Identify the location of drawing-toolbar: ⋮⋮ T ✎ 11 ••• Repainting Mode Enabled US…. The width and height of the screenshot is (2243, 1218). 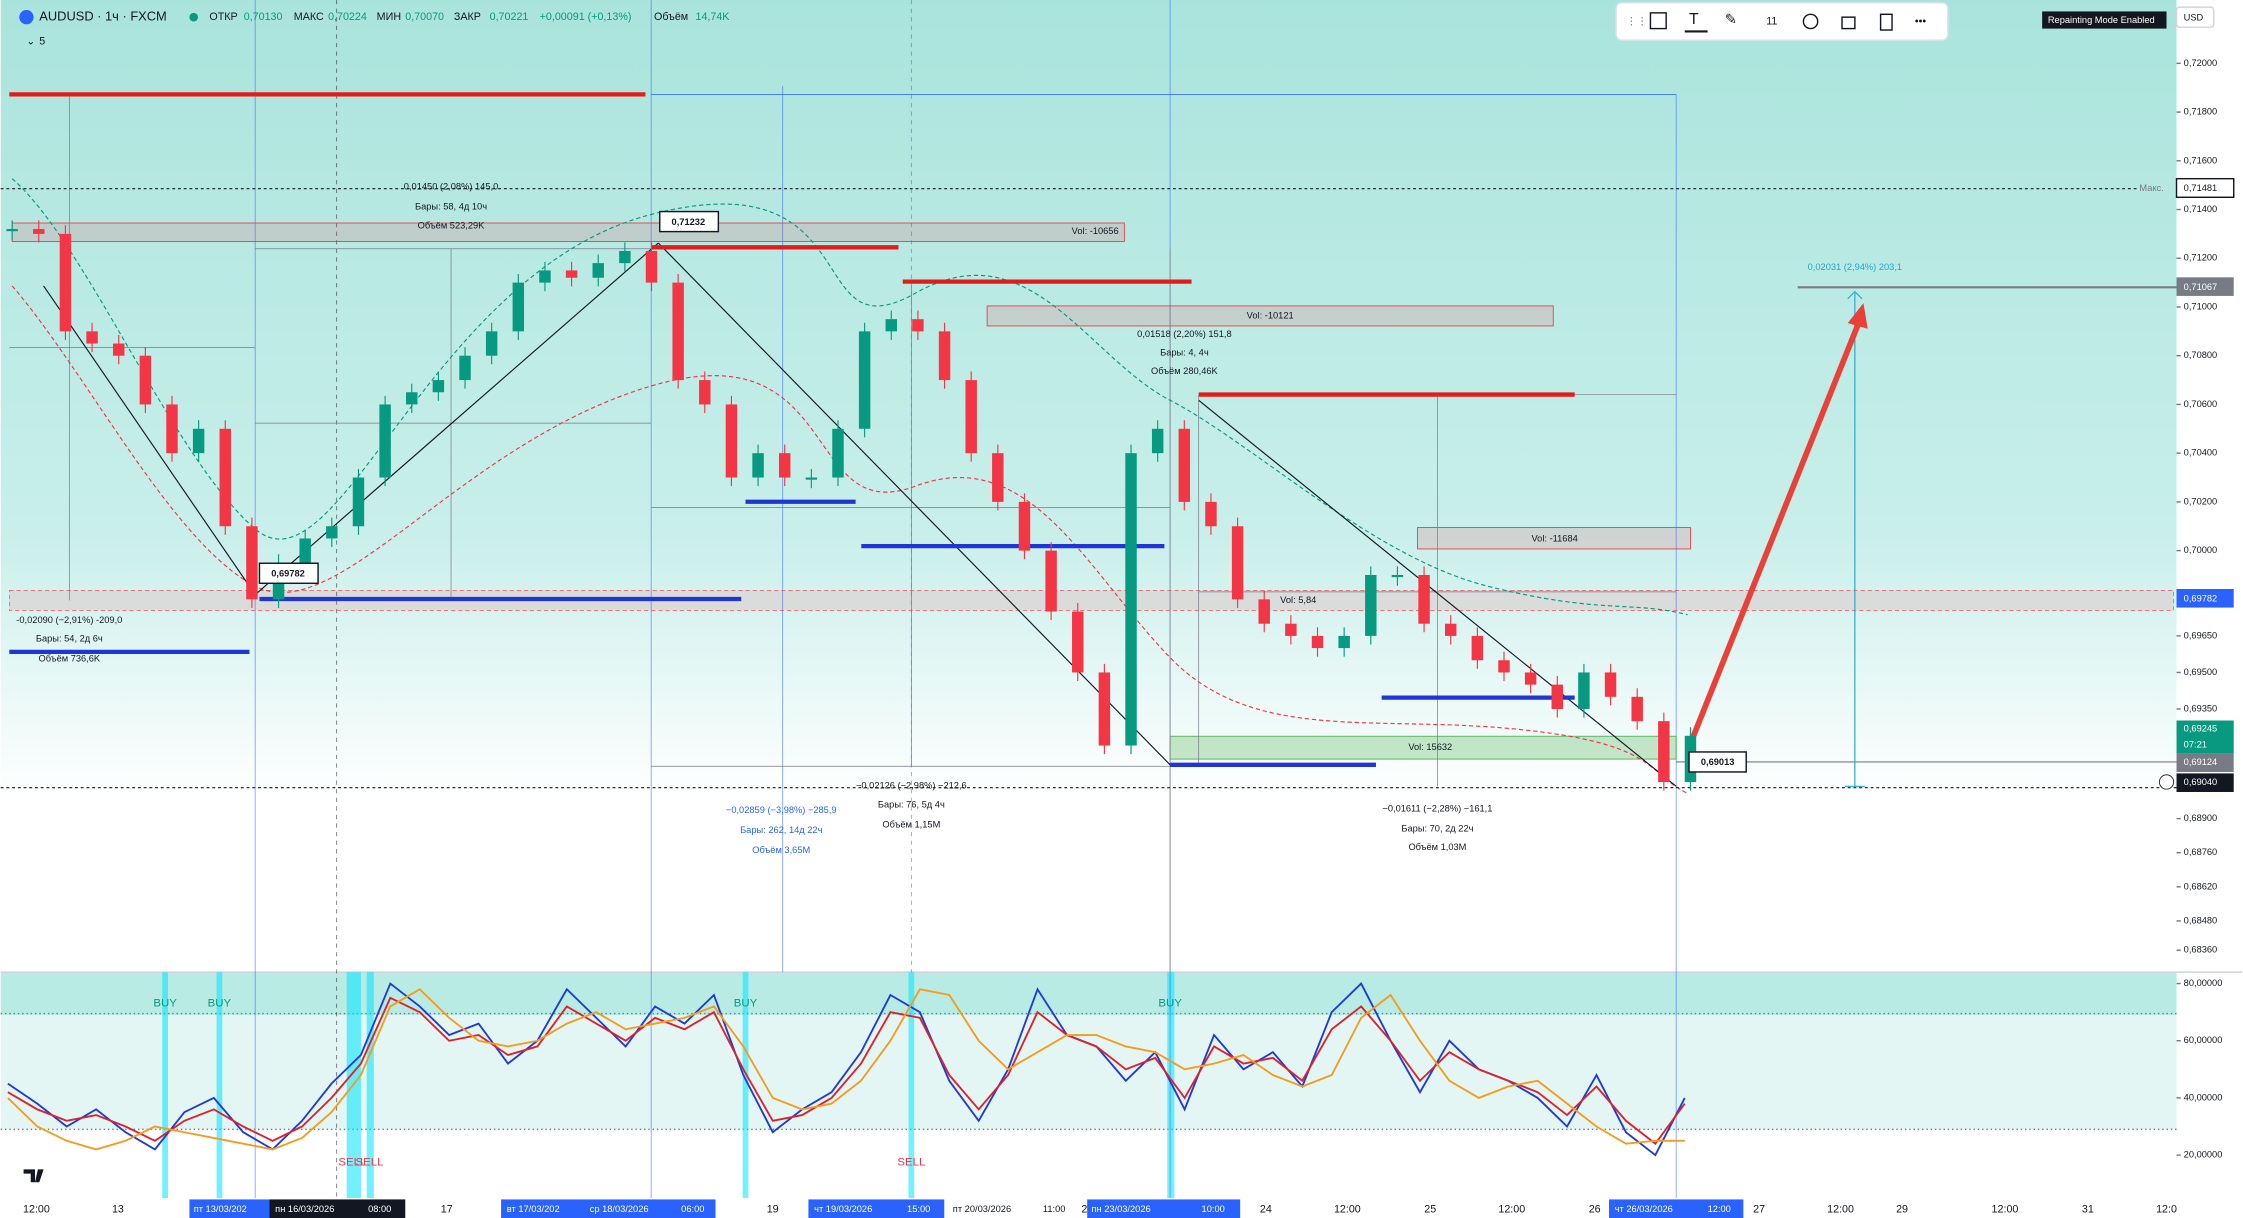
(1915, 21).